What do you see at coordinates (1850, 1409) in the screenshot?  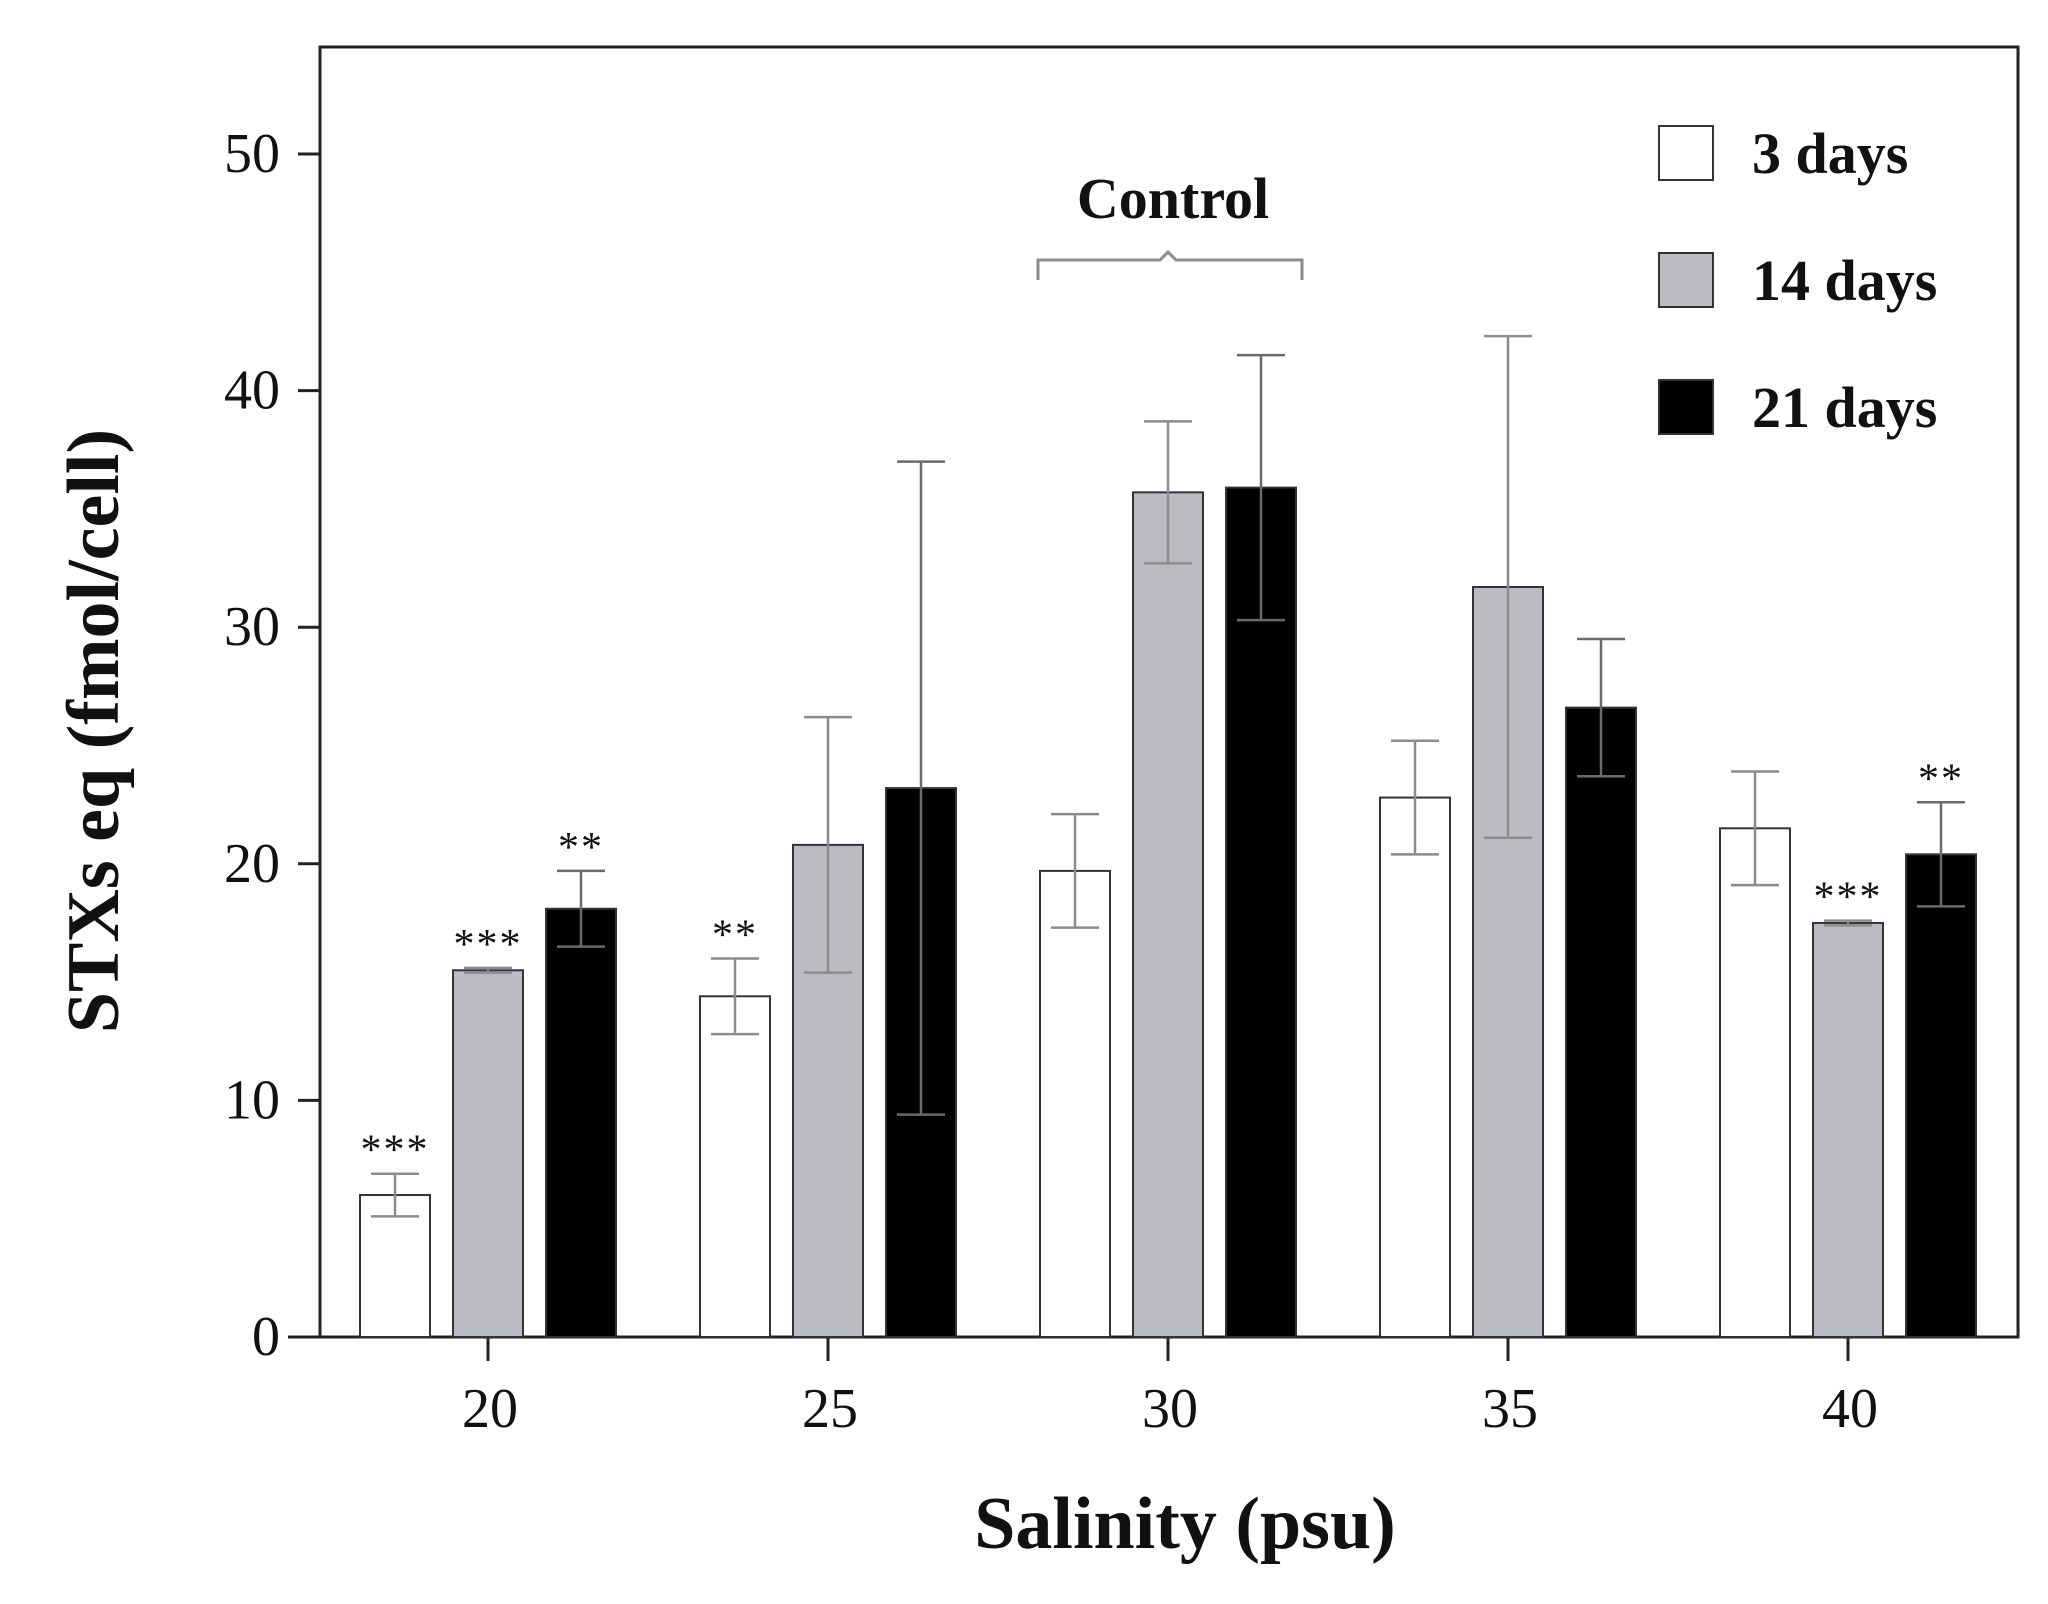 I see `x-tick-label: 40` at bounding box center [1850, 1409].